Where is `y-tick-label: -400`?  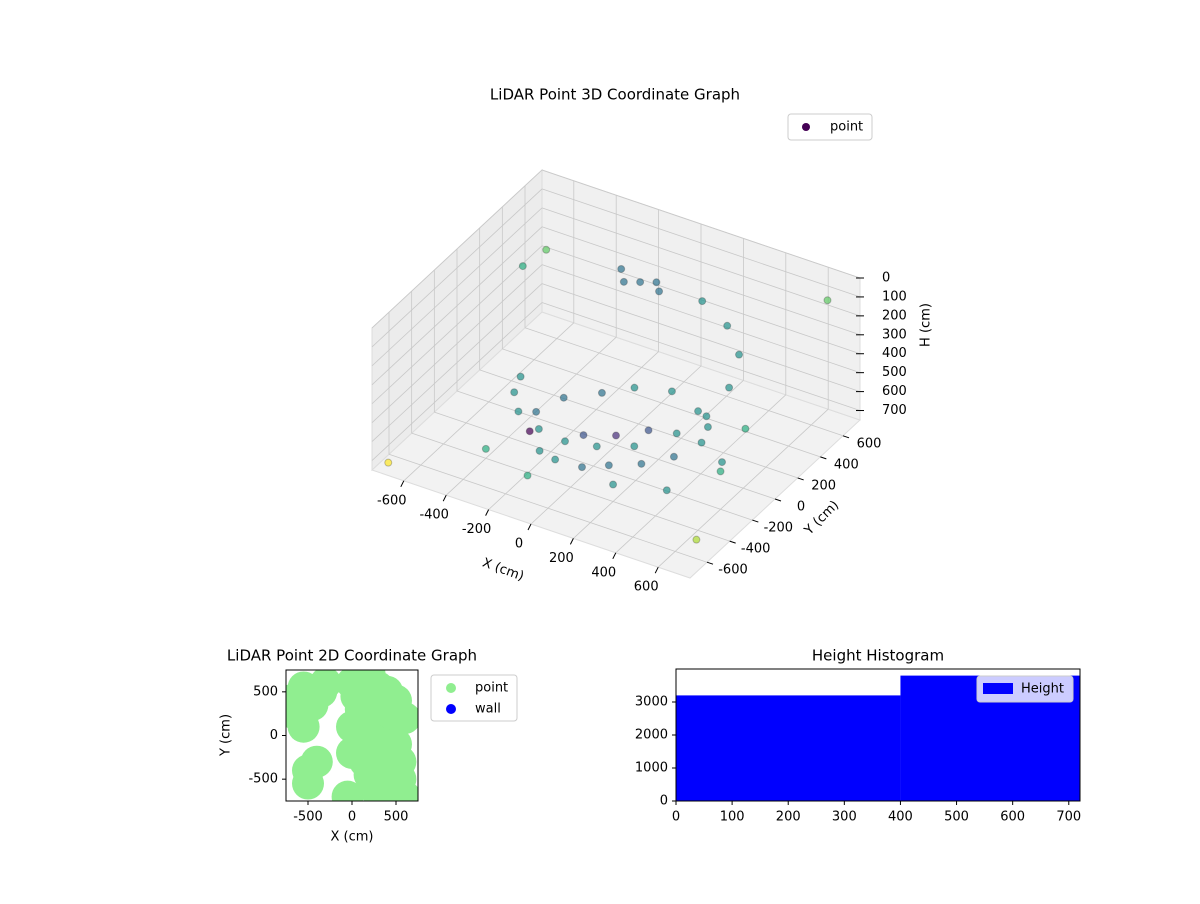 y-tick-label: -400 is located at coordinates (756, 549).